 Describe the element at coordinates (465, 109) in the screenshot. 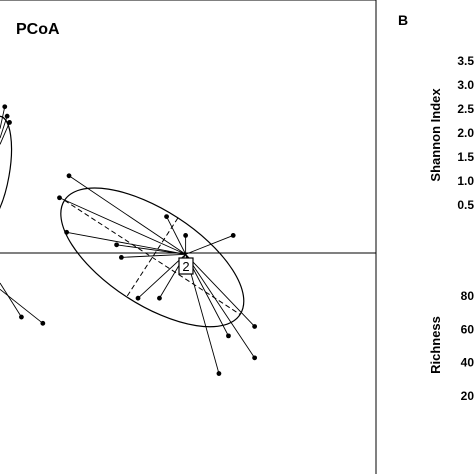

I see `shannon-tick-2.5: 2.5` at that location.